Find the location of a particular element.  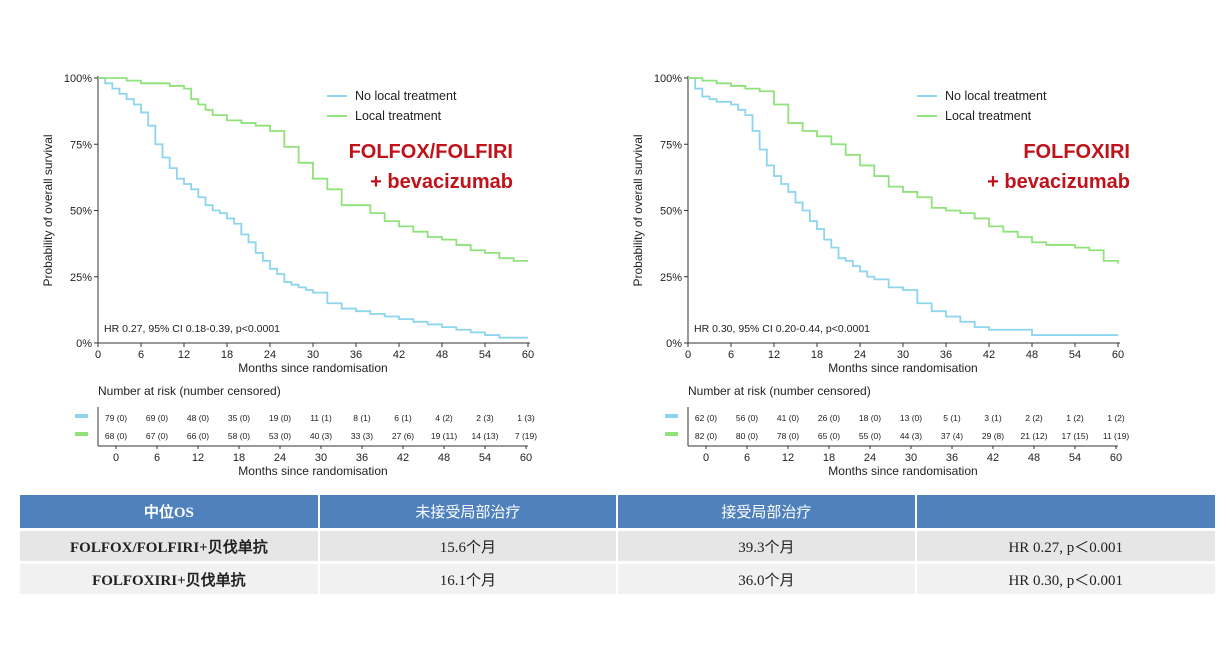

risk-count: 80 (0) is located at coordinates (747, 436).